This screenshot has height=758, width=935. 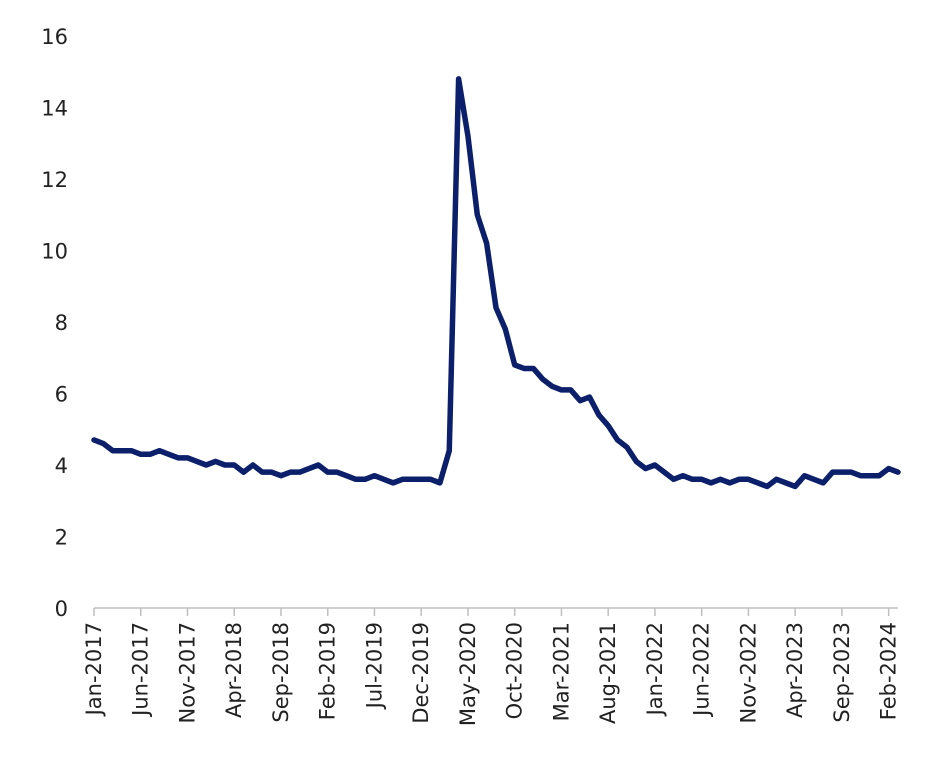 I want to click on y-axis: 0 2 4 6 8 10 12 14 16, so click(x=54, y=323).